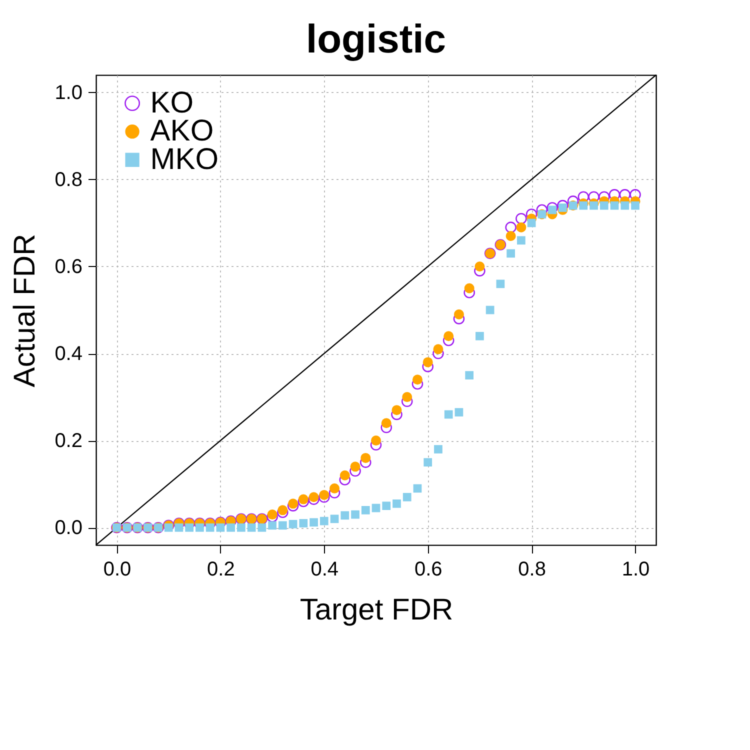  Describe the element at coordinates (68, 528) in the screenshot. I see `y-tick-label: 0.0` at that location.